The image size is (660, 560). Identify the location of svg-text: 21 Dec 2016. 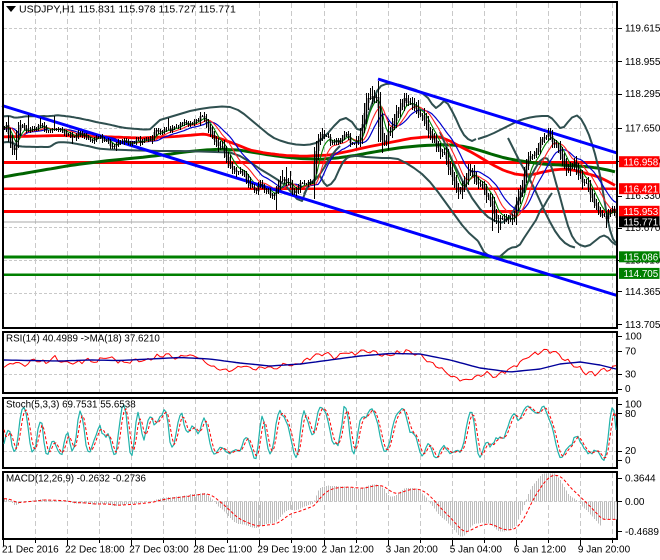
(30, 550).